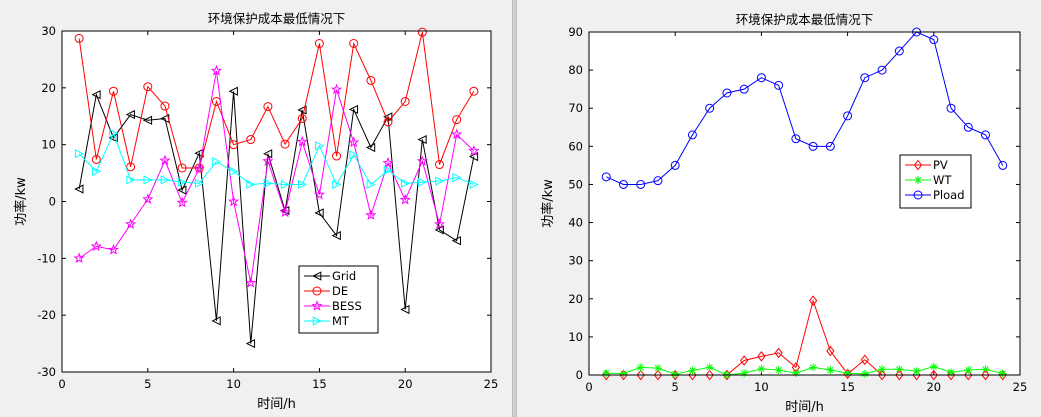 This screenshot has width=1041, height=417. Describe the element at coordinates (46, 258) in the screenshot. I see `left-chart-y-tick-label: -10` at that location.